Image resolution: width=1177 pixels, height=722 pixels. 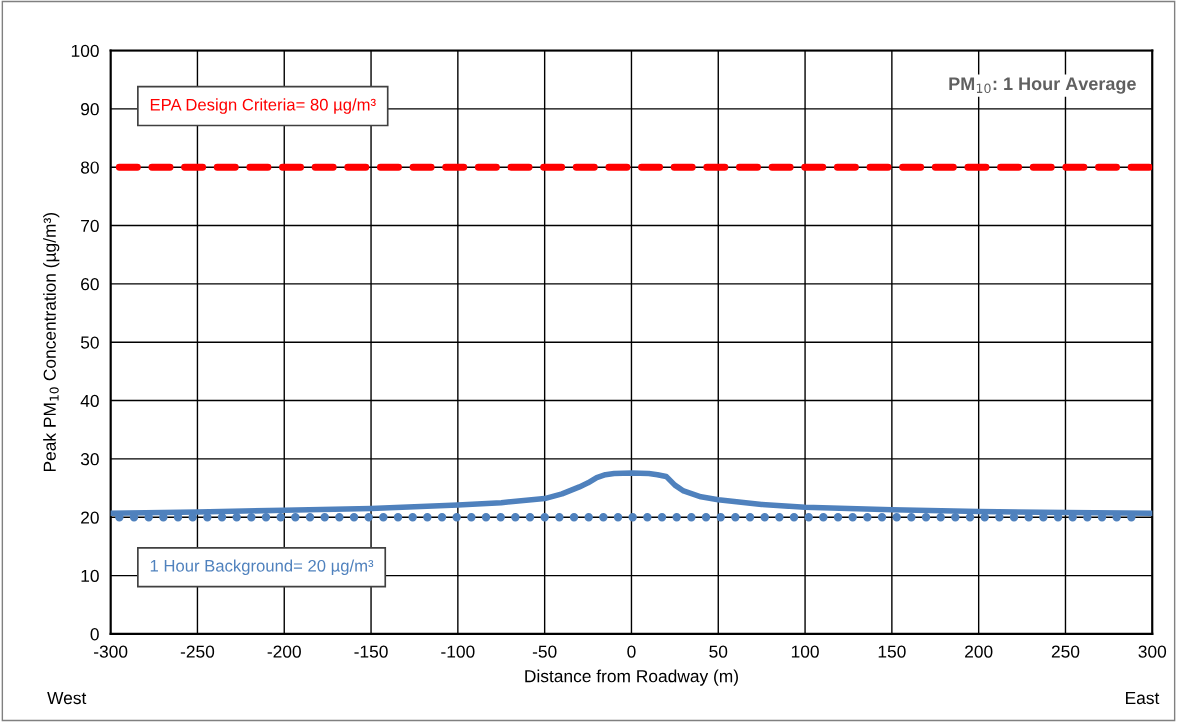 What do you see at coordinates (111, 651) in the screenshot?
I see `x-tick-label: -300` at bounding box center [111, 651].